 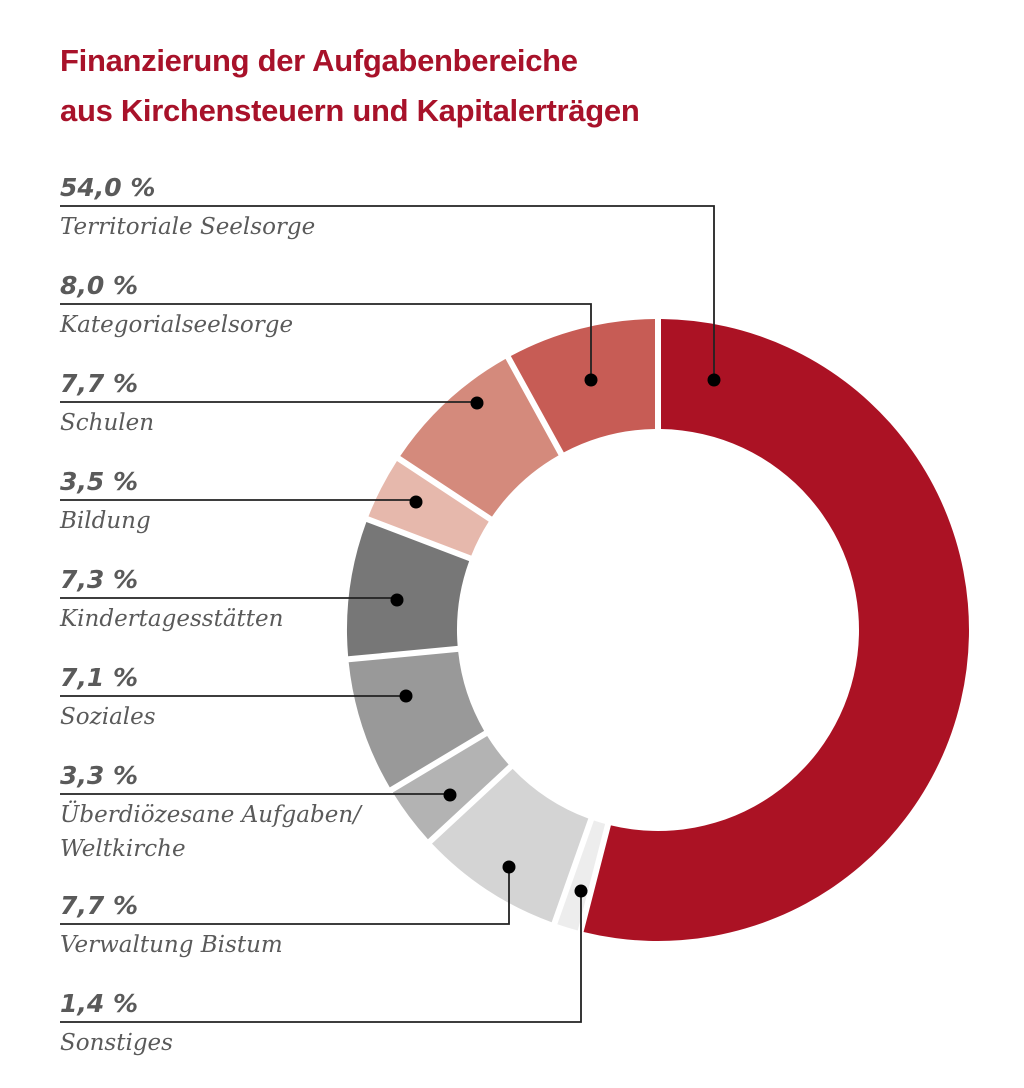 What do you see at coordinates (231, 598) in the screenshot?
I see `label-kindertagesstaetten: 7,3 % Kindertagesstätten` at bounding box center [231, 598].